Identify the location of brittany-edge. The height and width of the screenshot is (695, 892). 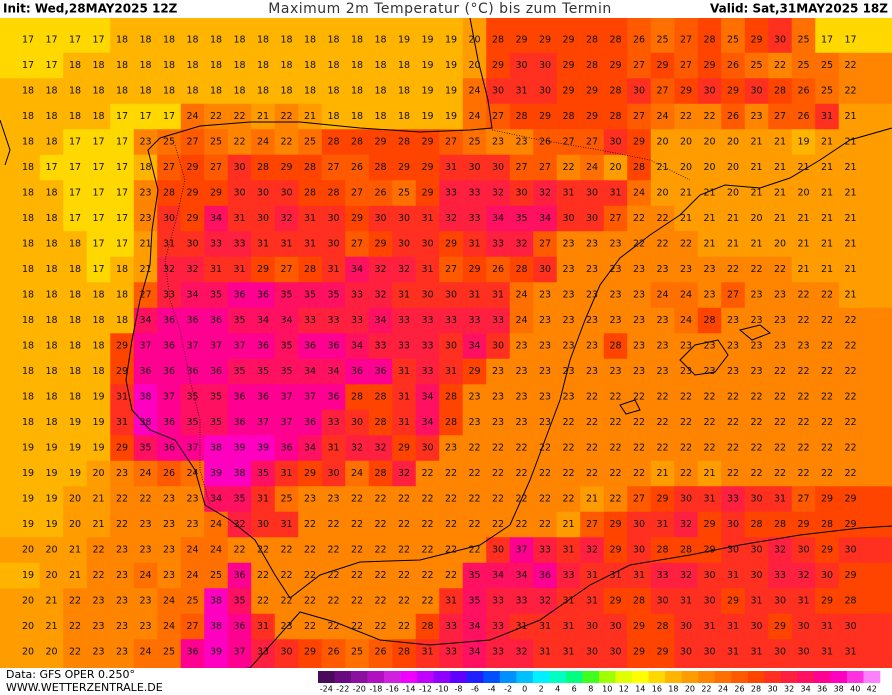
(5, 142).